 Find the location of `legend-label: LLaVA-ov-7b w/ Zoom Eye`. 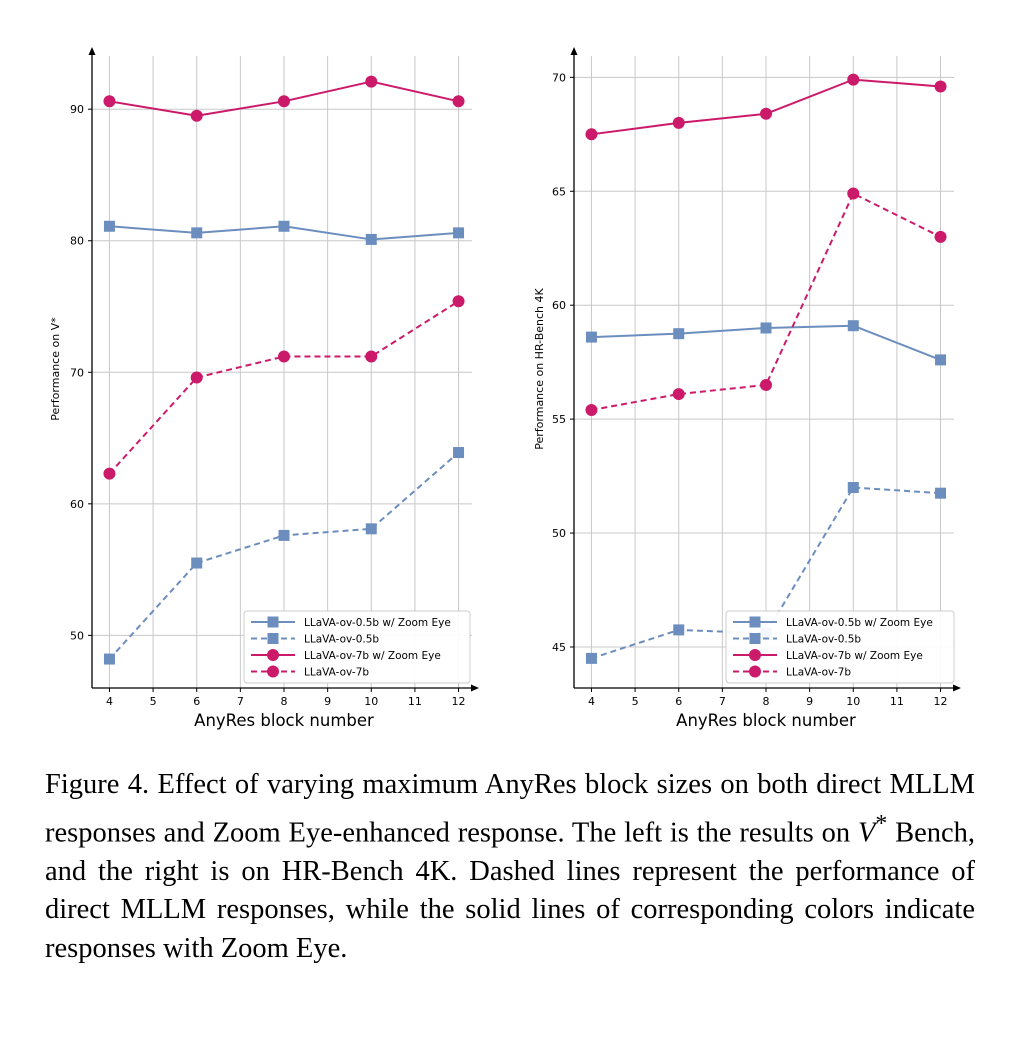

legend-label: LLaVA-ov-7b w/ Zoom Eye is located at coordinates (854, 656).